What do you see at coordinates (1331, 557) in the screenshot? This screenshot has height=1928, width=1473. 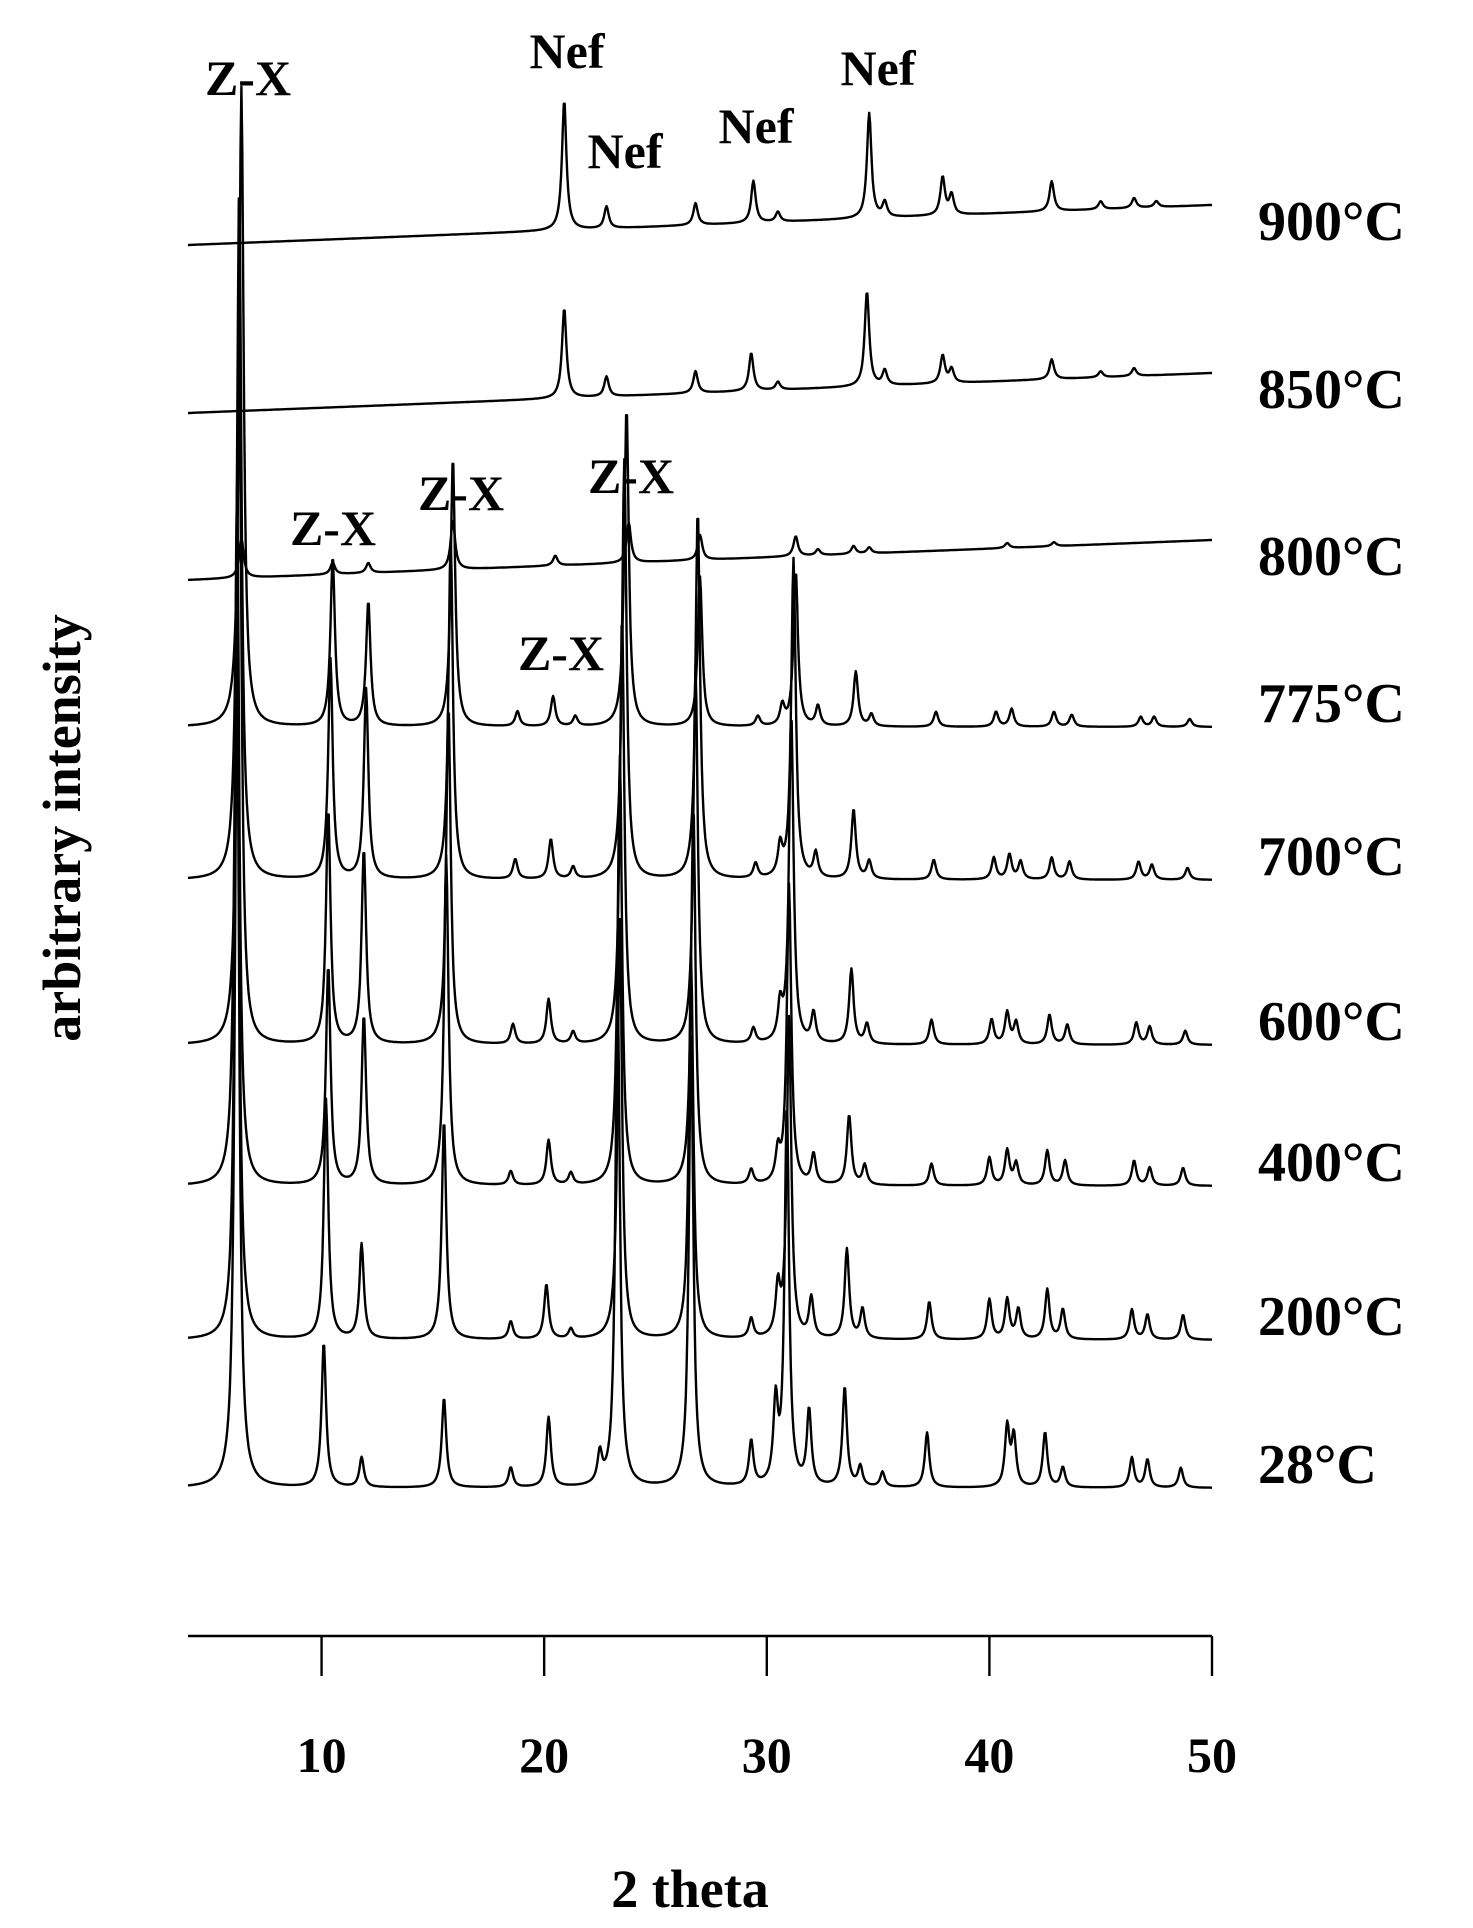 I see `series-label: 800°C` at bounding box center [1331, 557].